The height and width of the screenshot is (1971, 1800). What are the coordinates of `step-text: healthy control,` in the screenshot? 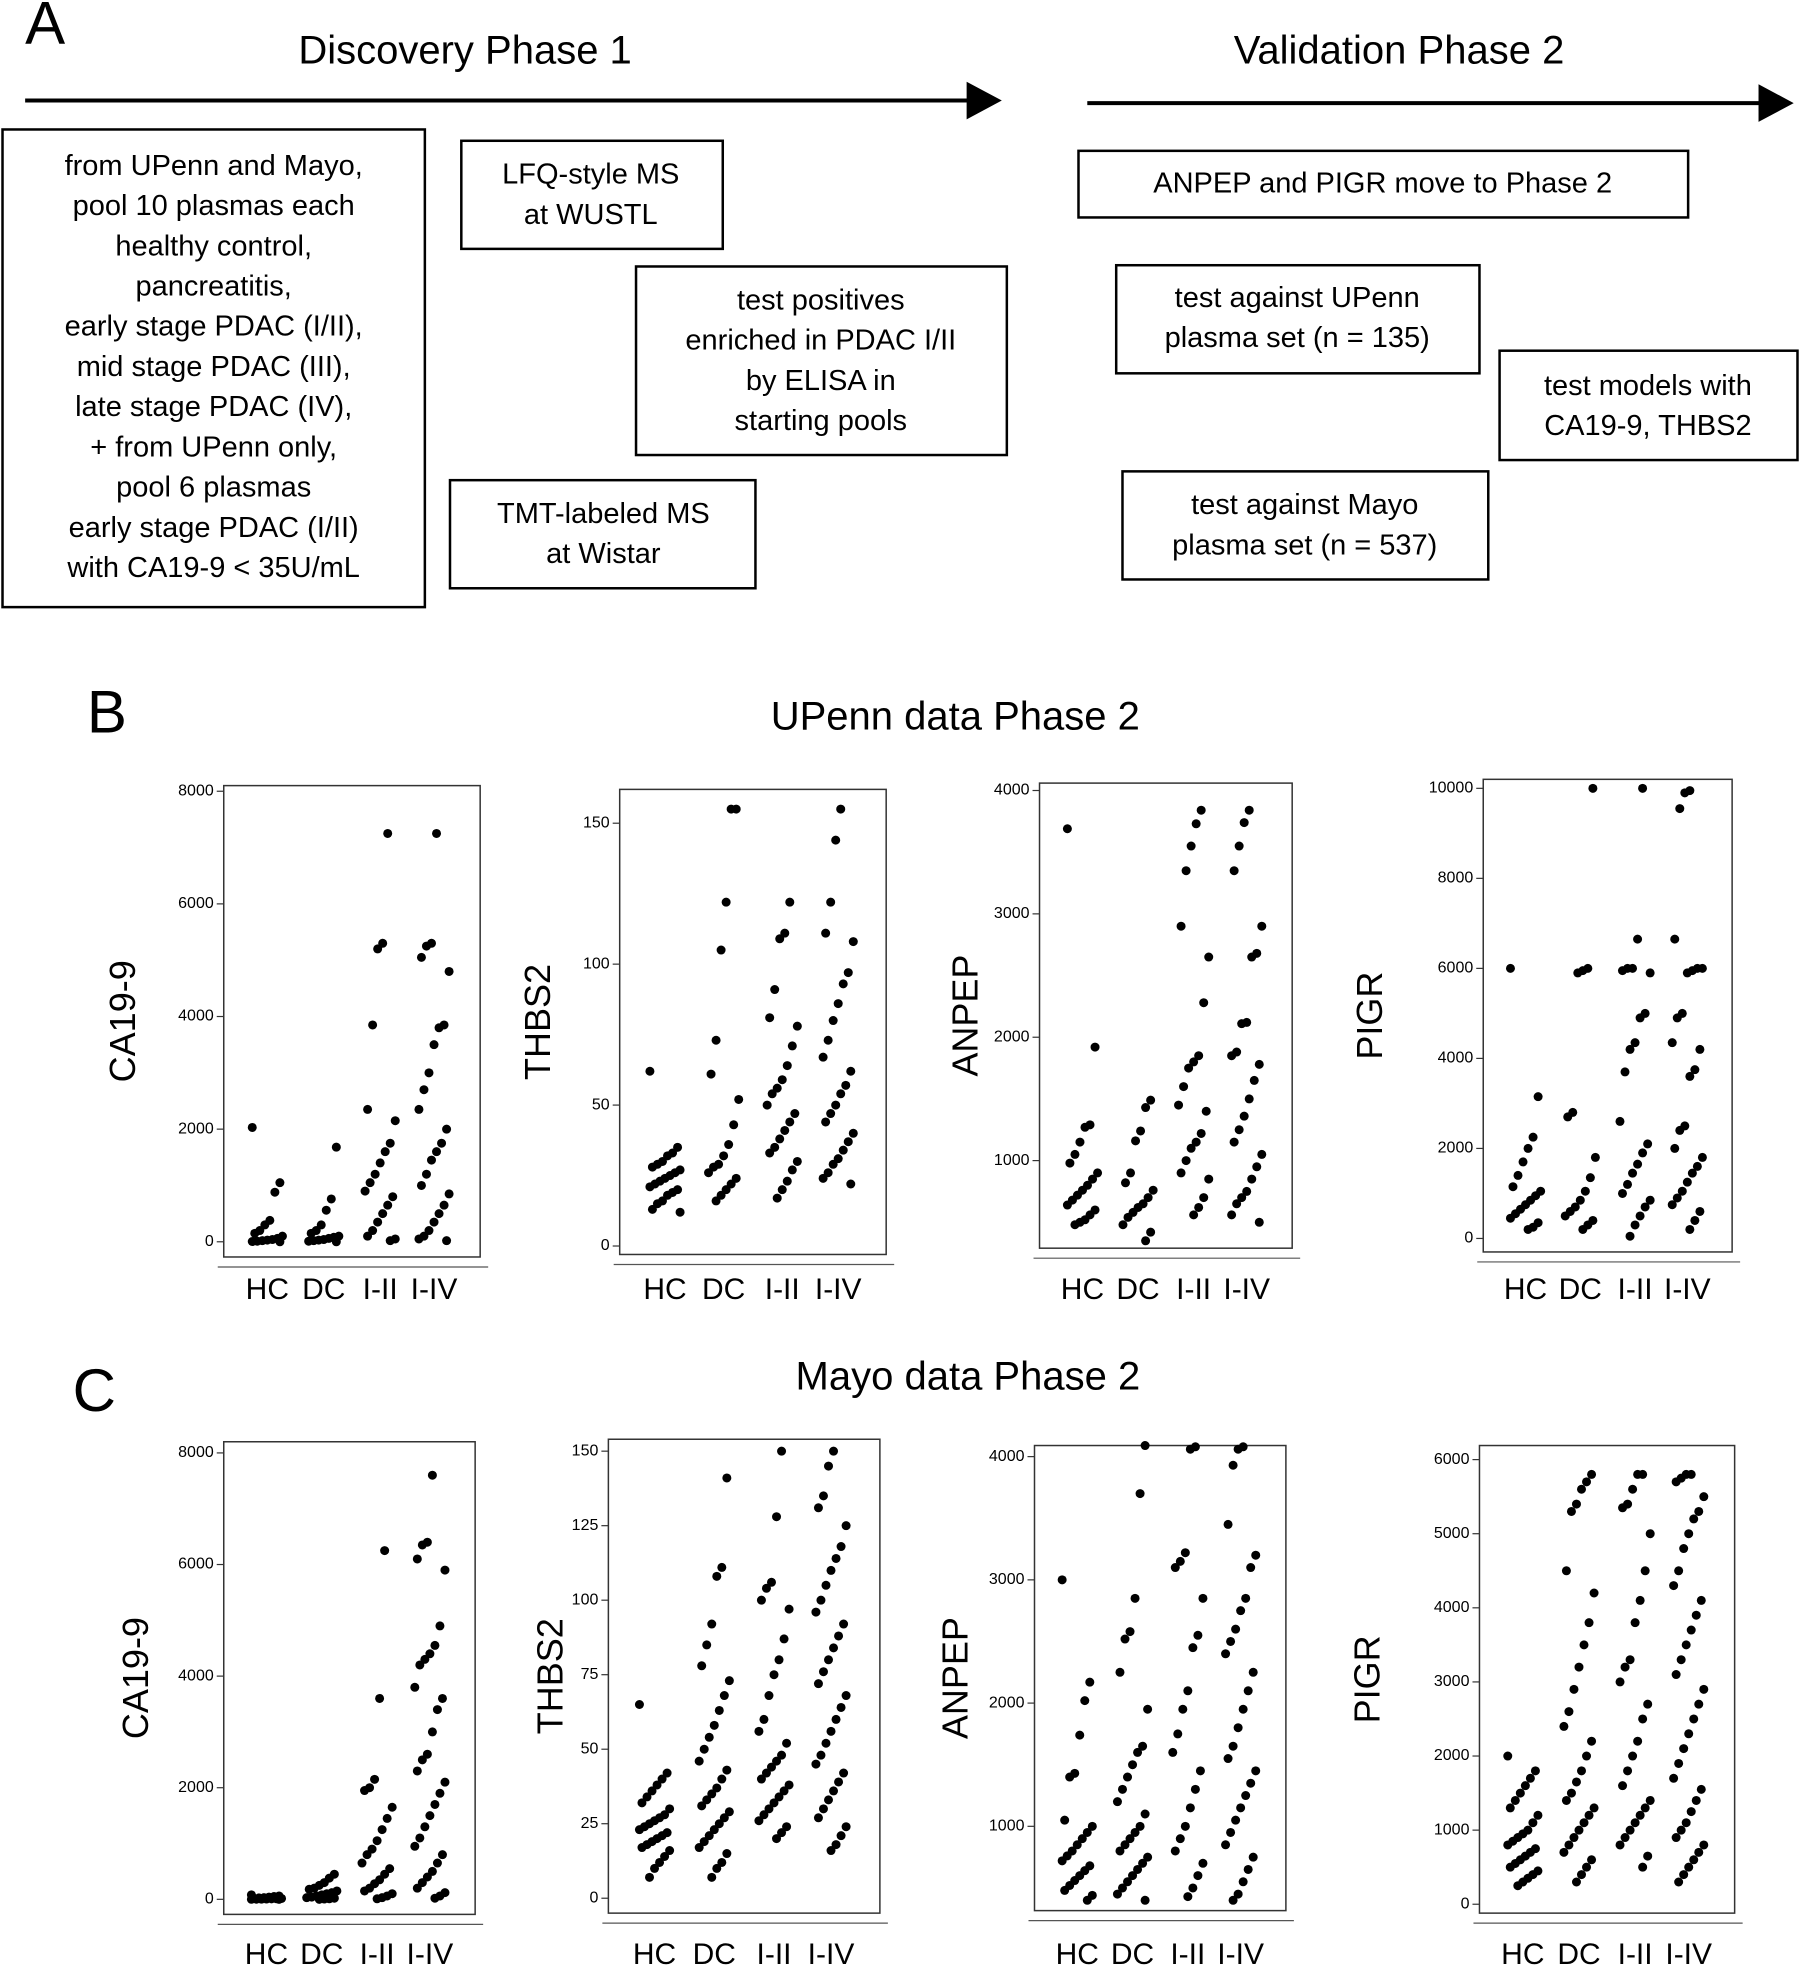 It's located at (213, 246).